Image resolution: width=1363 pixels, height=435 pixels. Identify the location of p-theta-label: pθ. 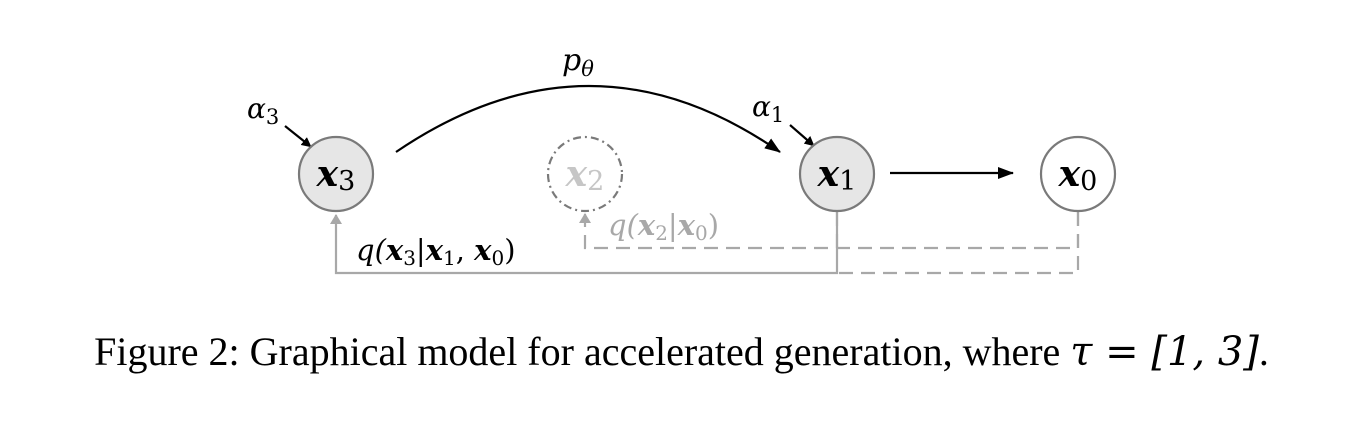
(578, 62).